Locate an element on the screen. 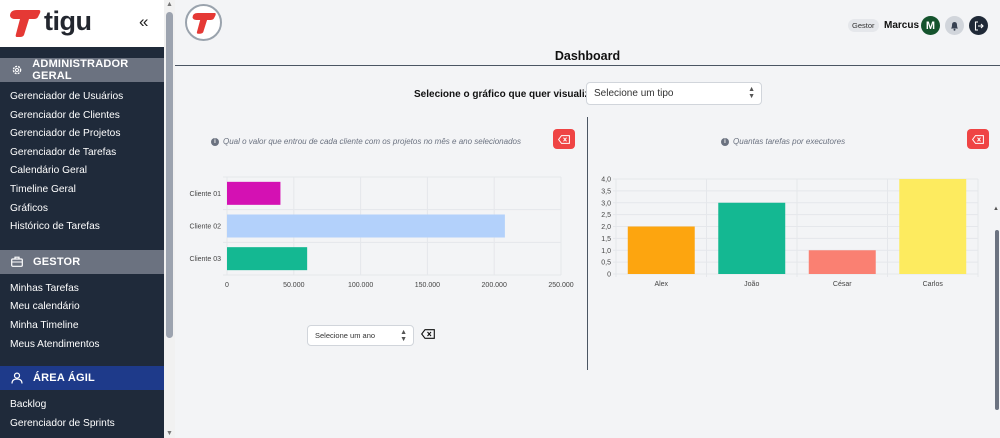 Image resolution: width=1000 pixels, height=438 pixels. nav-gerenciador-sprints: Gerenciador de Sprints is located at coordinates (62, 423).